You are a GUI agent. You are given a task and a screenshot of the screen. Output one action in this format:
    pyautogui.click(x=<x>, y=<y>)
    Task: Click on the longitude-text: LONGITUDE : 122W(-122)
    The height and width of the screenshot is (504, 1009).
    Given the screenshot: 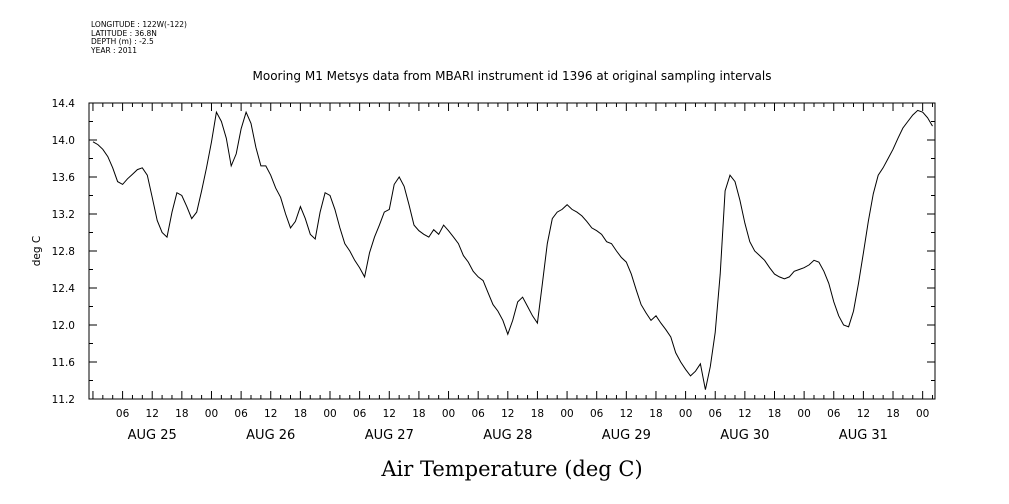 What is the action you would take?
    pyautogui.click(x=139, y=24)
    